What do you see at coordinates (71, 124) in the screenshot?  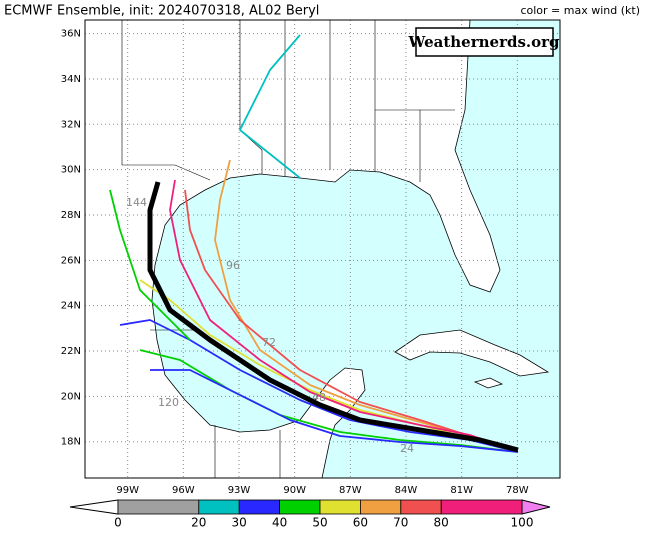 I see `lat-label: 32N` at bounding box center [71, 124].